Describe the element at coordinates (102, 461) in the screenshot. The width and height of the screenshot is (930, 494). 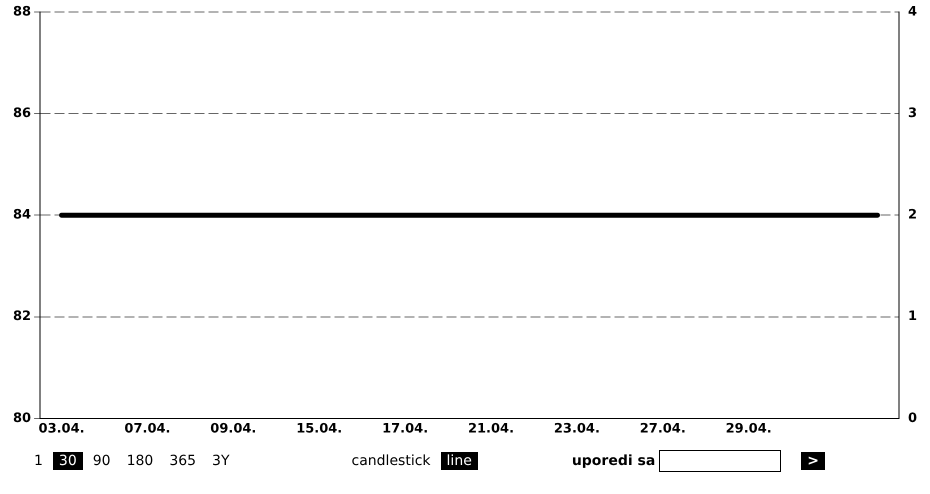
I see `text: 90` at that location.